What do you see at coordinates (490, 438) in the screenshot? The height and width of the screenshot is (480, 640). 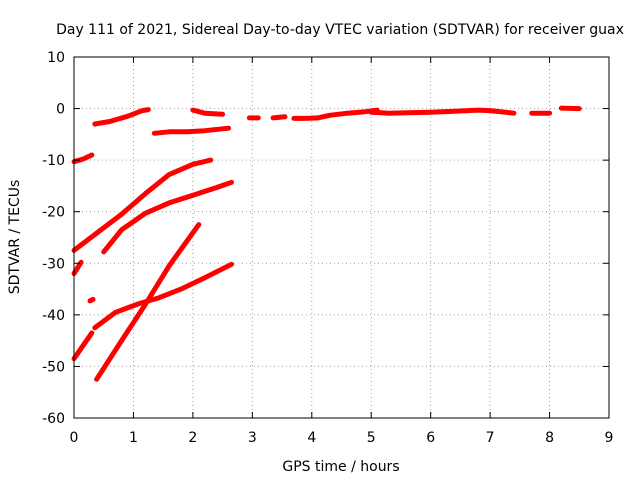 I see `x-tick-label: 7` at bounding box center [490, 438].